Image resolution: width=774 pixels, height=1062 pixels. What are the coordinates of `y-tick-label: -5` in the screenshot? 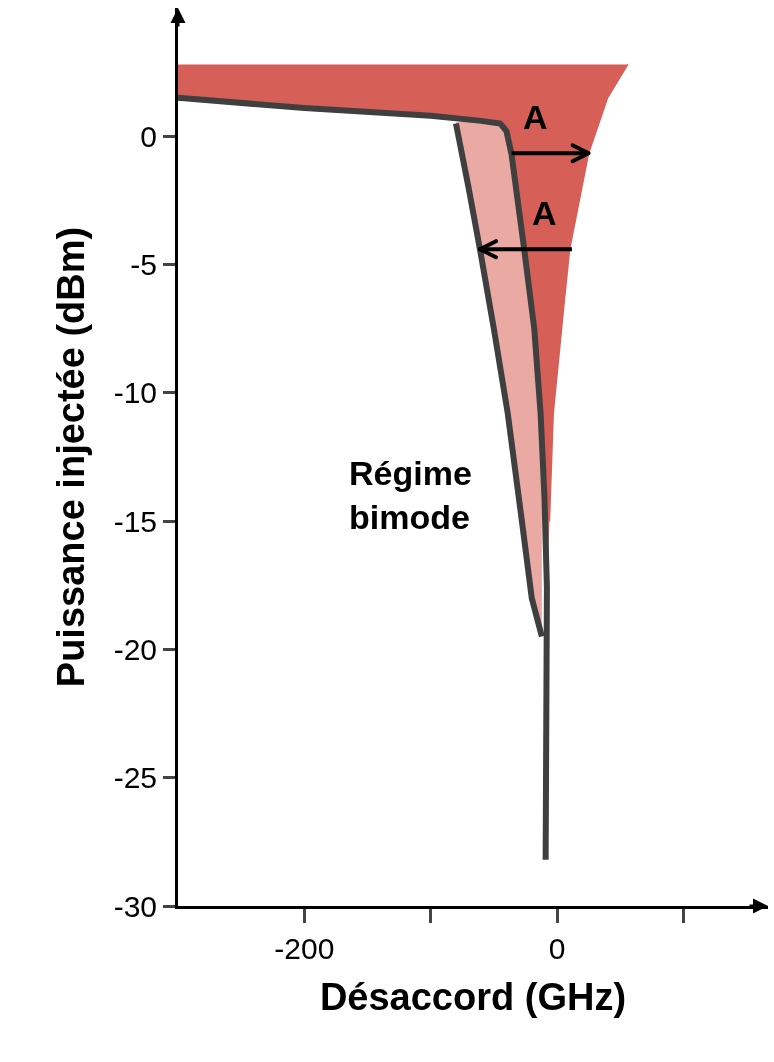 It's located at (143, 265).